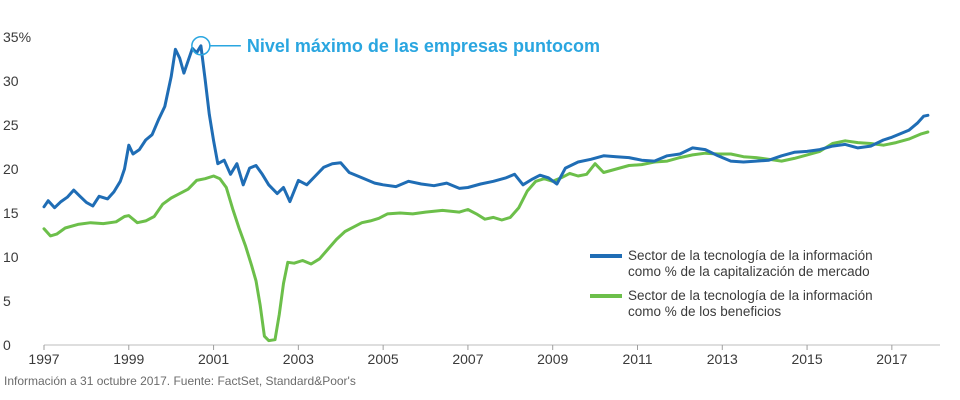 Image resolution: width=960 pixels, height=400 pixels. Describe the element at coordinates (891, 359) in the screenshot. I see `x-tick-label: 2017` at that location.